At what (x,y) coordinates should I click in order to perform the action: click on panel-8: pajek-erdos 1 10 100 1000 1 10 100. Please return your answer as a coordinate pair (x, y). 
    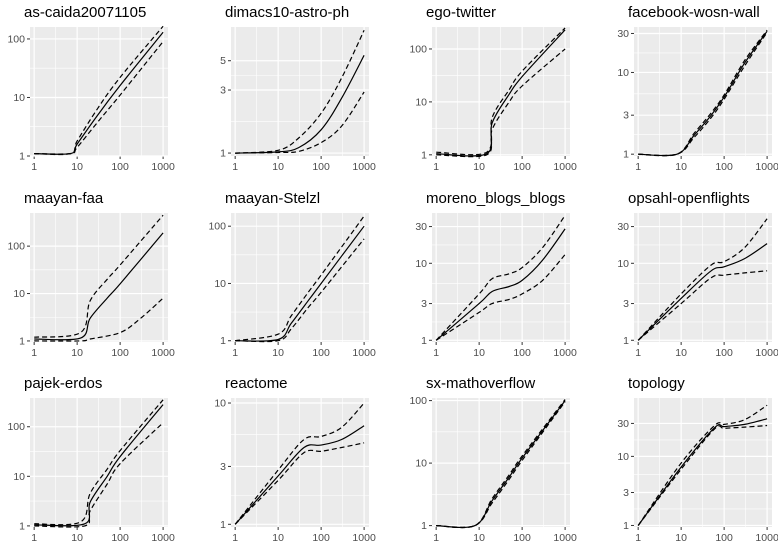
    Looking at the image, I should click on (90, 459).